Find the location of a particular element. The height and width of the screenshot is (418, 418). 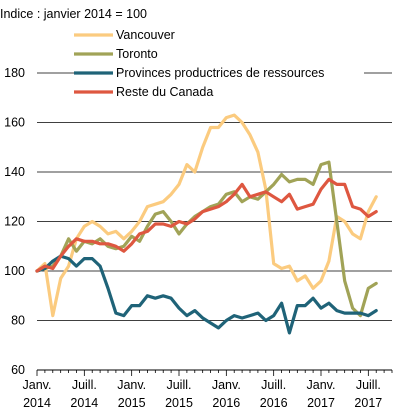

legend-label: Vancouver is located at coordinates (145, 35).